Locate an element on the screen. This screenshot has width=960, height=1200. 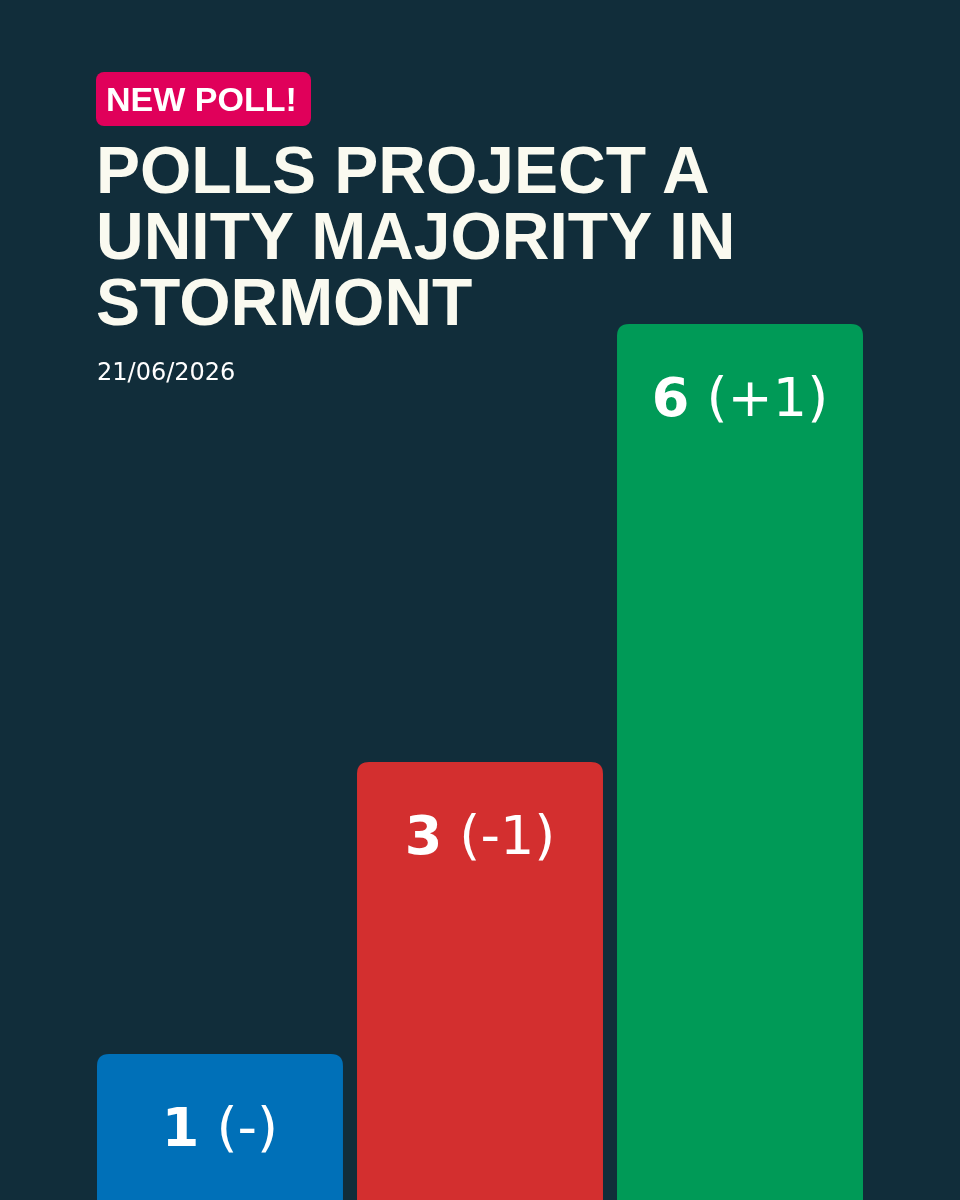
annotation: 21/06/2026 is located at coordinates (166, 372).